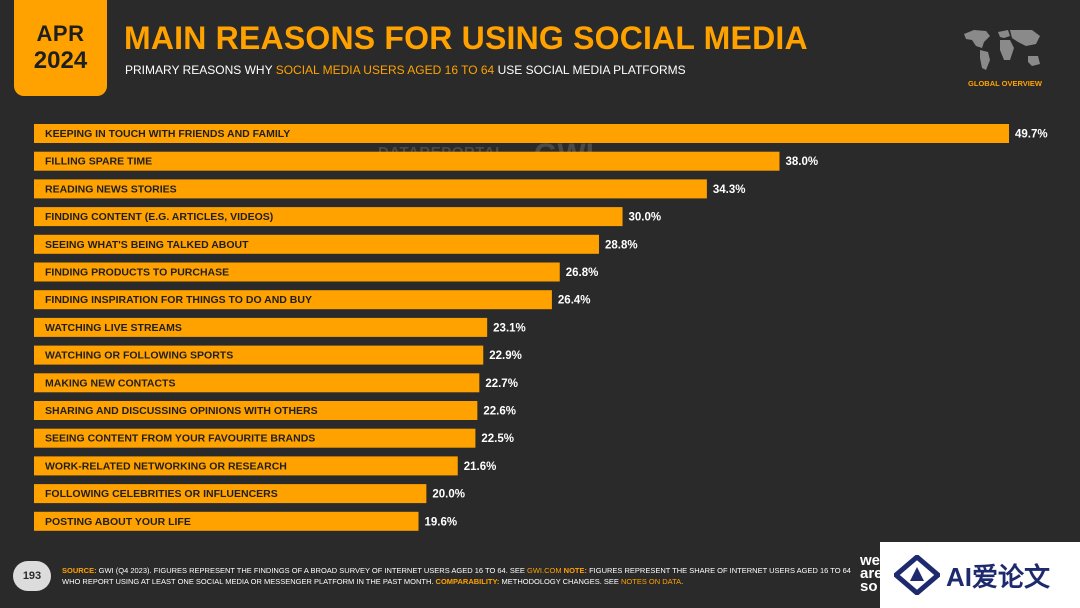  What do you see at coordinates (1031, 135) in the screenshot?
I see `bar-value-1: 49.7%` at bounding box center [1031, 135].